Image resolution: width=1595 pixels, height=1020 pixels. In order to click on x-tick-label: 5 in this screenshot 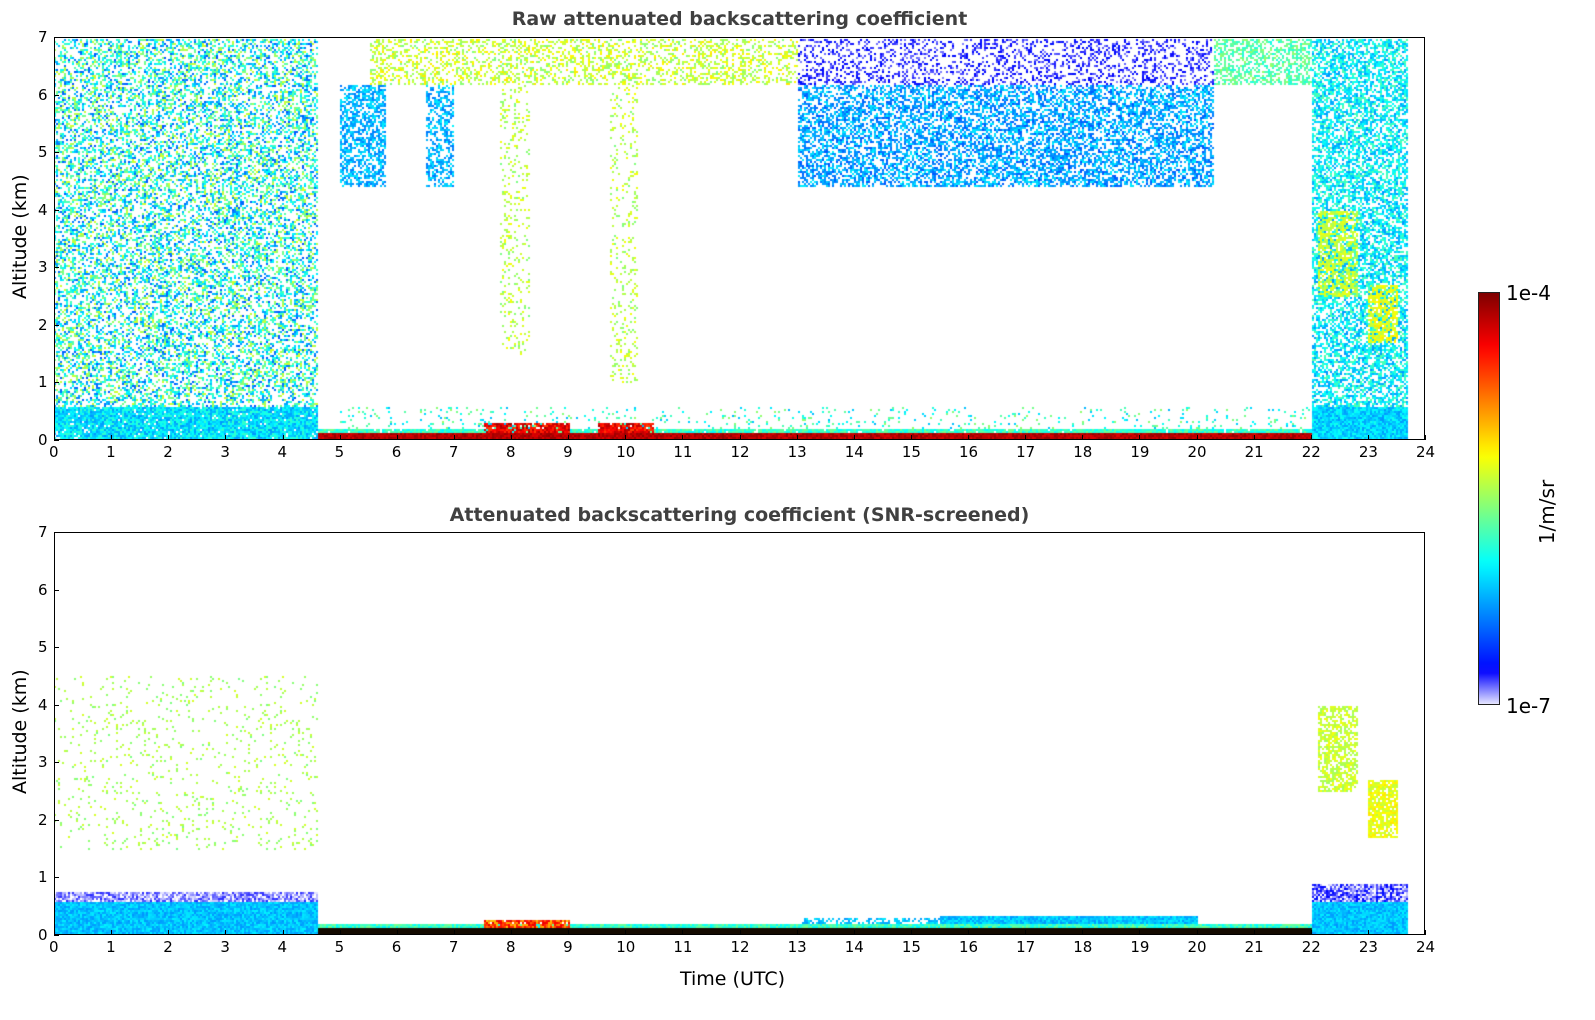, I will do `click(339, 452)`.